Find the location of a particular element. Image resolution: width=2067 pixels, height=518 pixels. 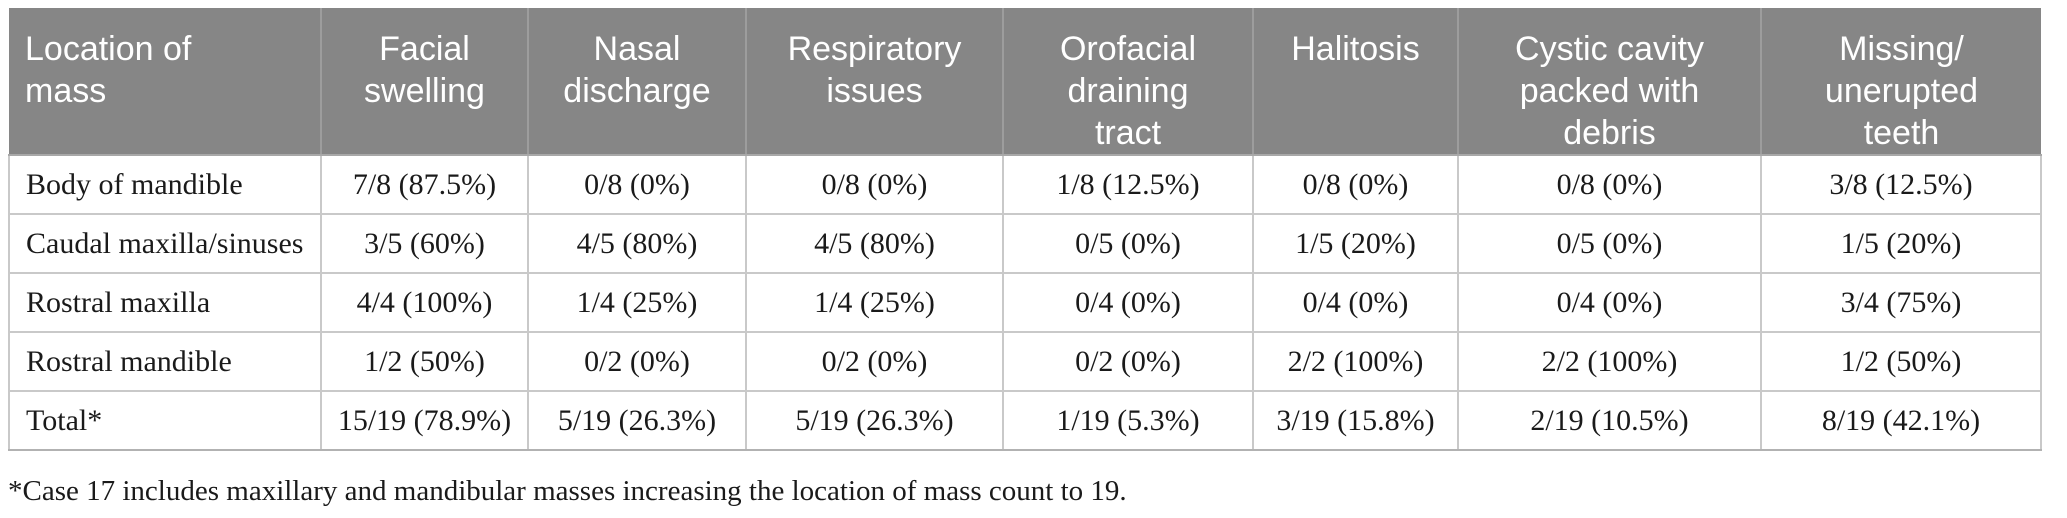

column-header: Missing/ unerupted teeth is located at coordinates (1901, 82).